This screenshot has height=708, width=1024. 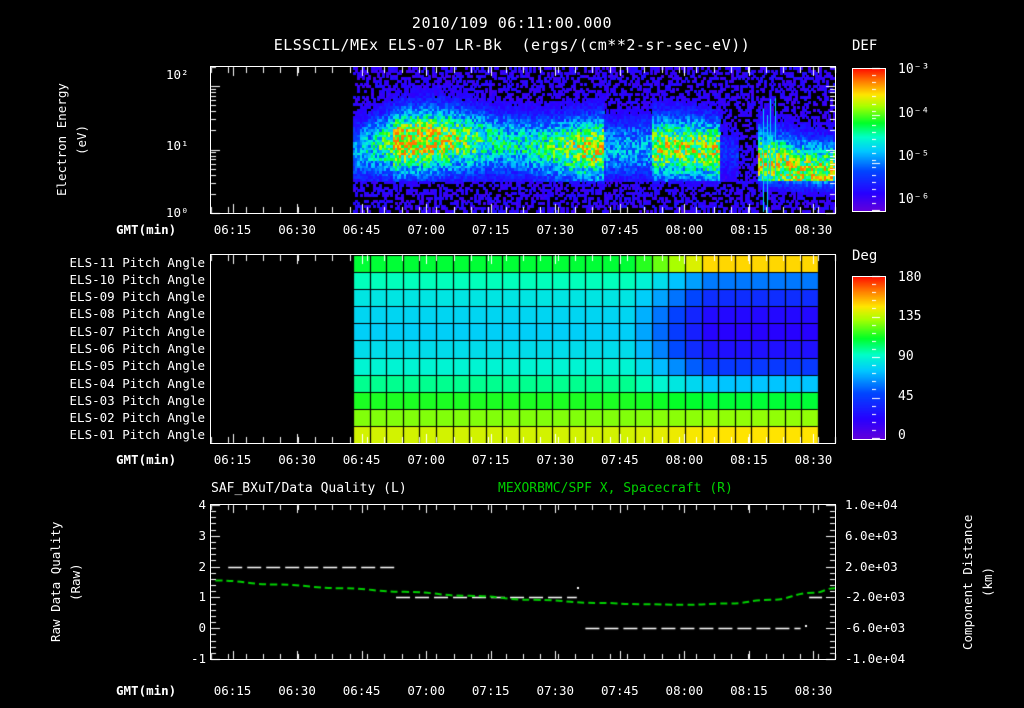 I want to click on def-colorbar-label-1e-5: 10⁻⁵, so click(x=914, y=156).